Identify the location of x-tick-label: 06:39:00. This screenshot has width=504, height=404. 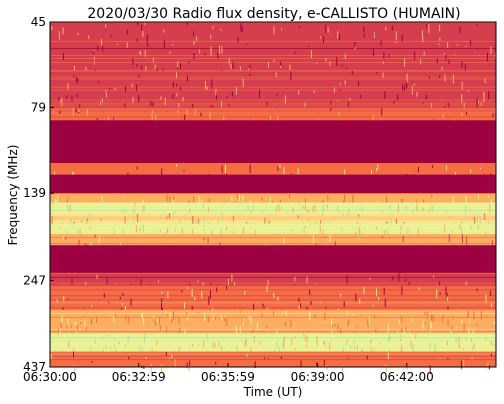
(318, 377).